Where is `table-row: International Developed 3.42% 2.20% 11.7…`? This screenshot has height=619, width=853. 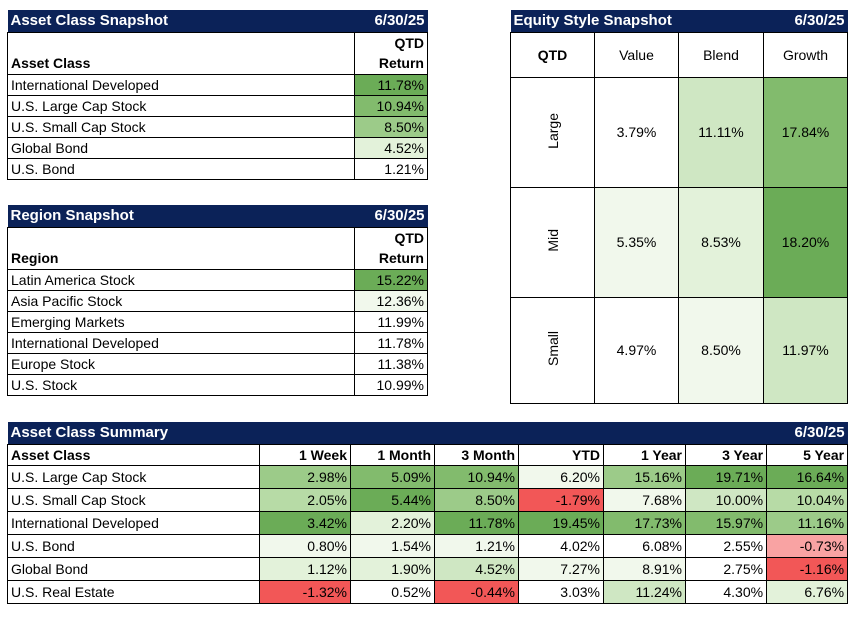 table-row: International Developed 3.42% 2.20% 11.7… is located at coordinates (428, 522).